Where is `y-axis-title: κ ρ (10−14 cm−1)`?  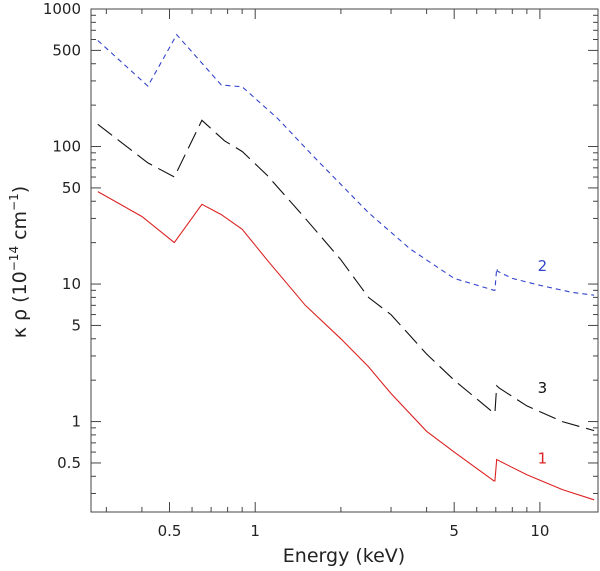
y-axis-title: κ ρ (10−14 cm−1) is located at coordinates (19, 262).